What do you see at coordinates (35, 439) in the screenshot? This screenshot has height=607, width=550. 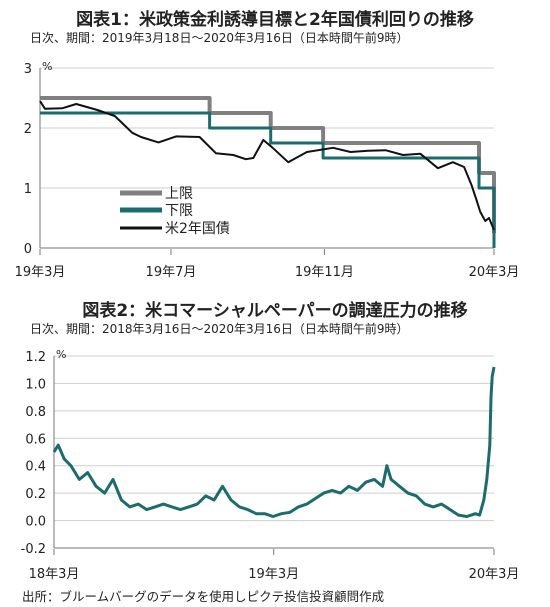 I see `y-tick-label: 0.6` at bounding box center [35, 439].